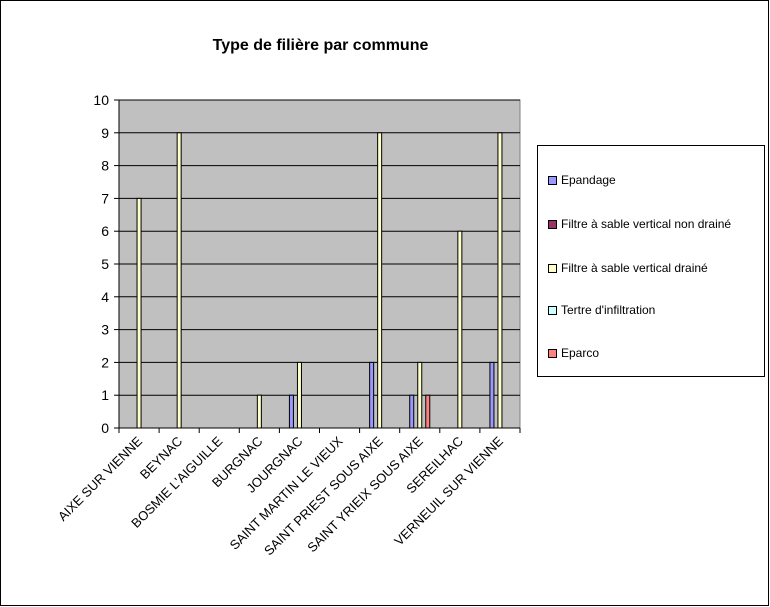  Describe the element at coordinates (105, 198) in the screenshot. I see `y-tick-label: 7` at that location.